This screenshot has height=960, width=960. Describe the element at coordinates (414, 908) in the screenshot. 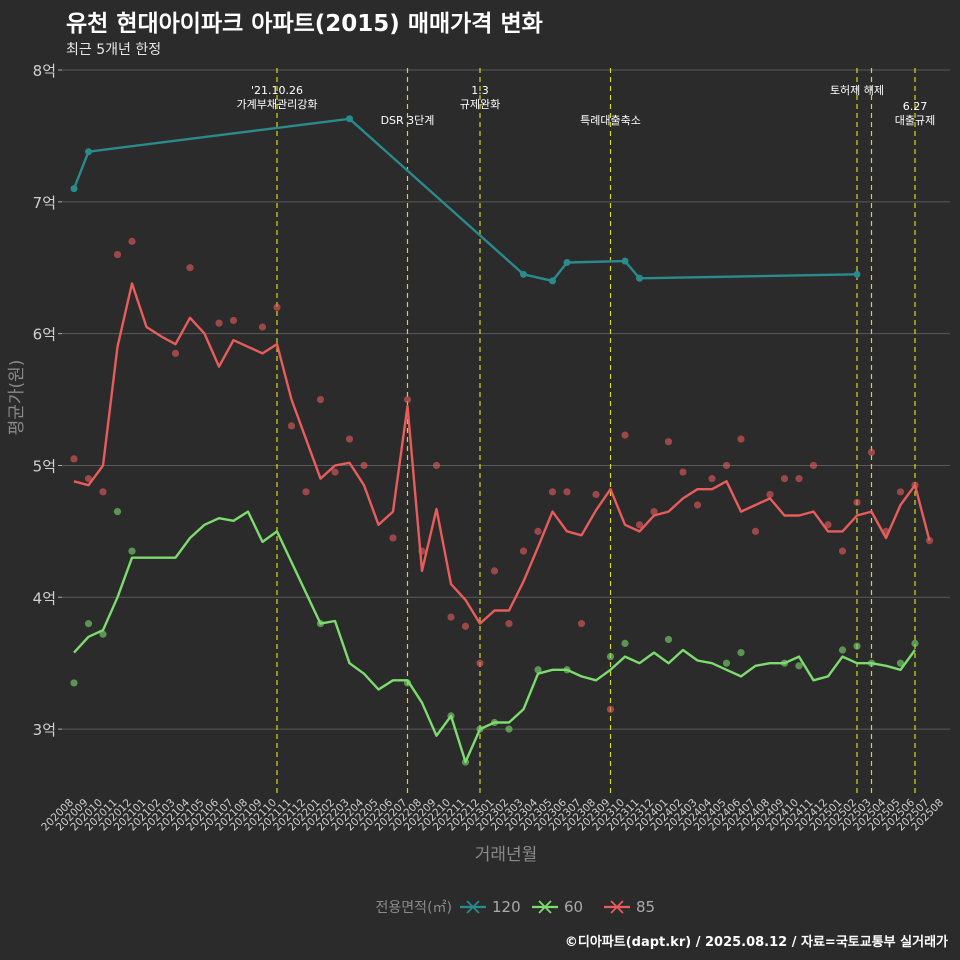

I see `legend-title: 전용면적(㎡)` at that location.